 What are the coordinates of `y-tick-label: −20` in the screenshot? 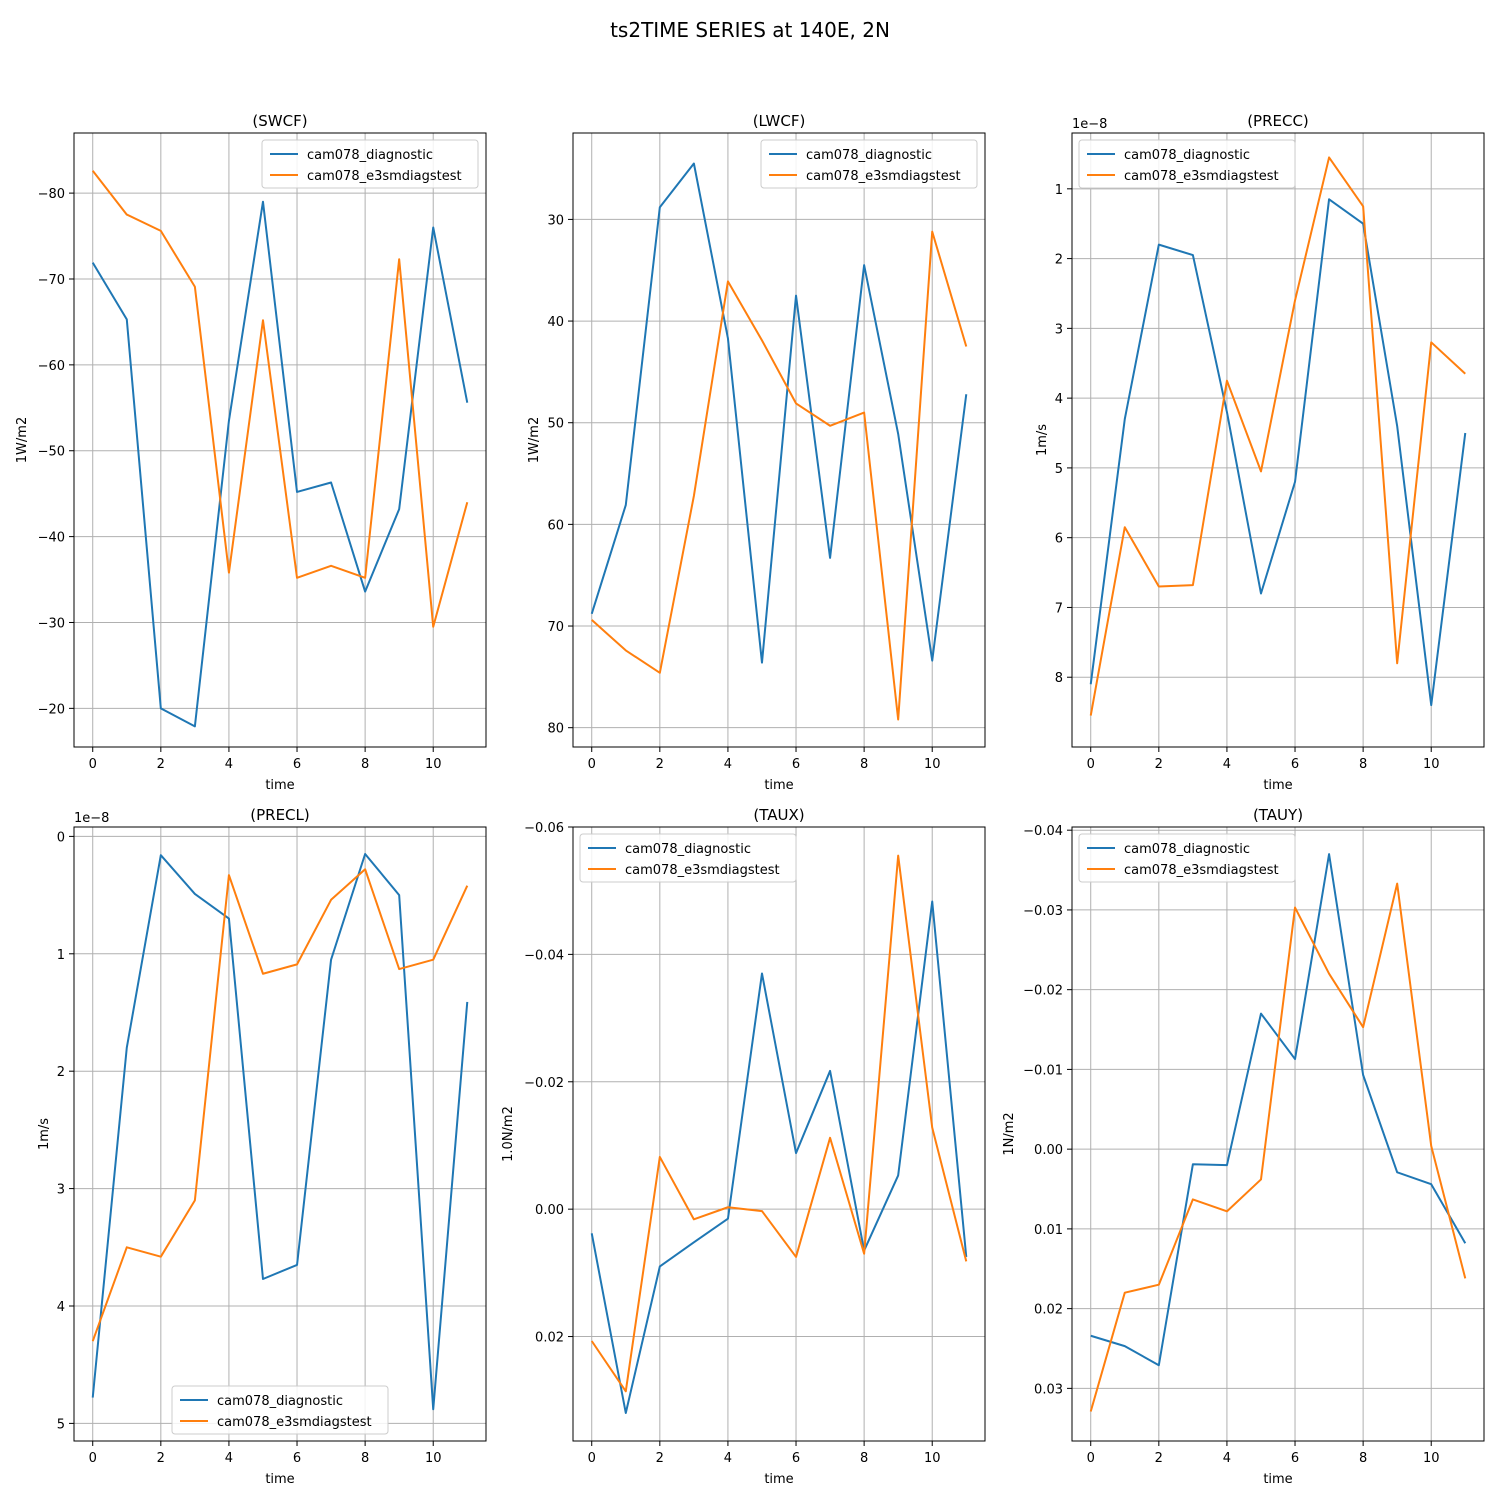 It's located at (51, 709).